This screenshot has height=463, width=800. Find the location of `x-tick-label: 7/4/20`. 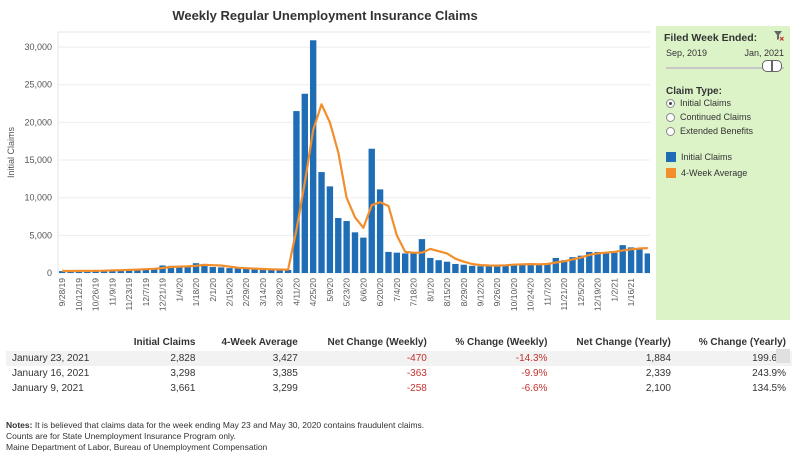

x-tick-label: 7/4/20 is located at coordinates (397, 290).